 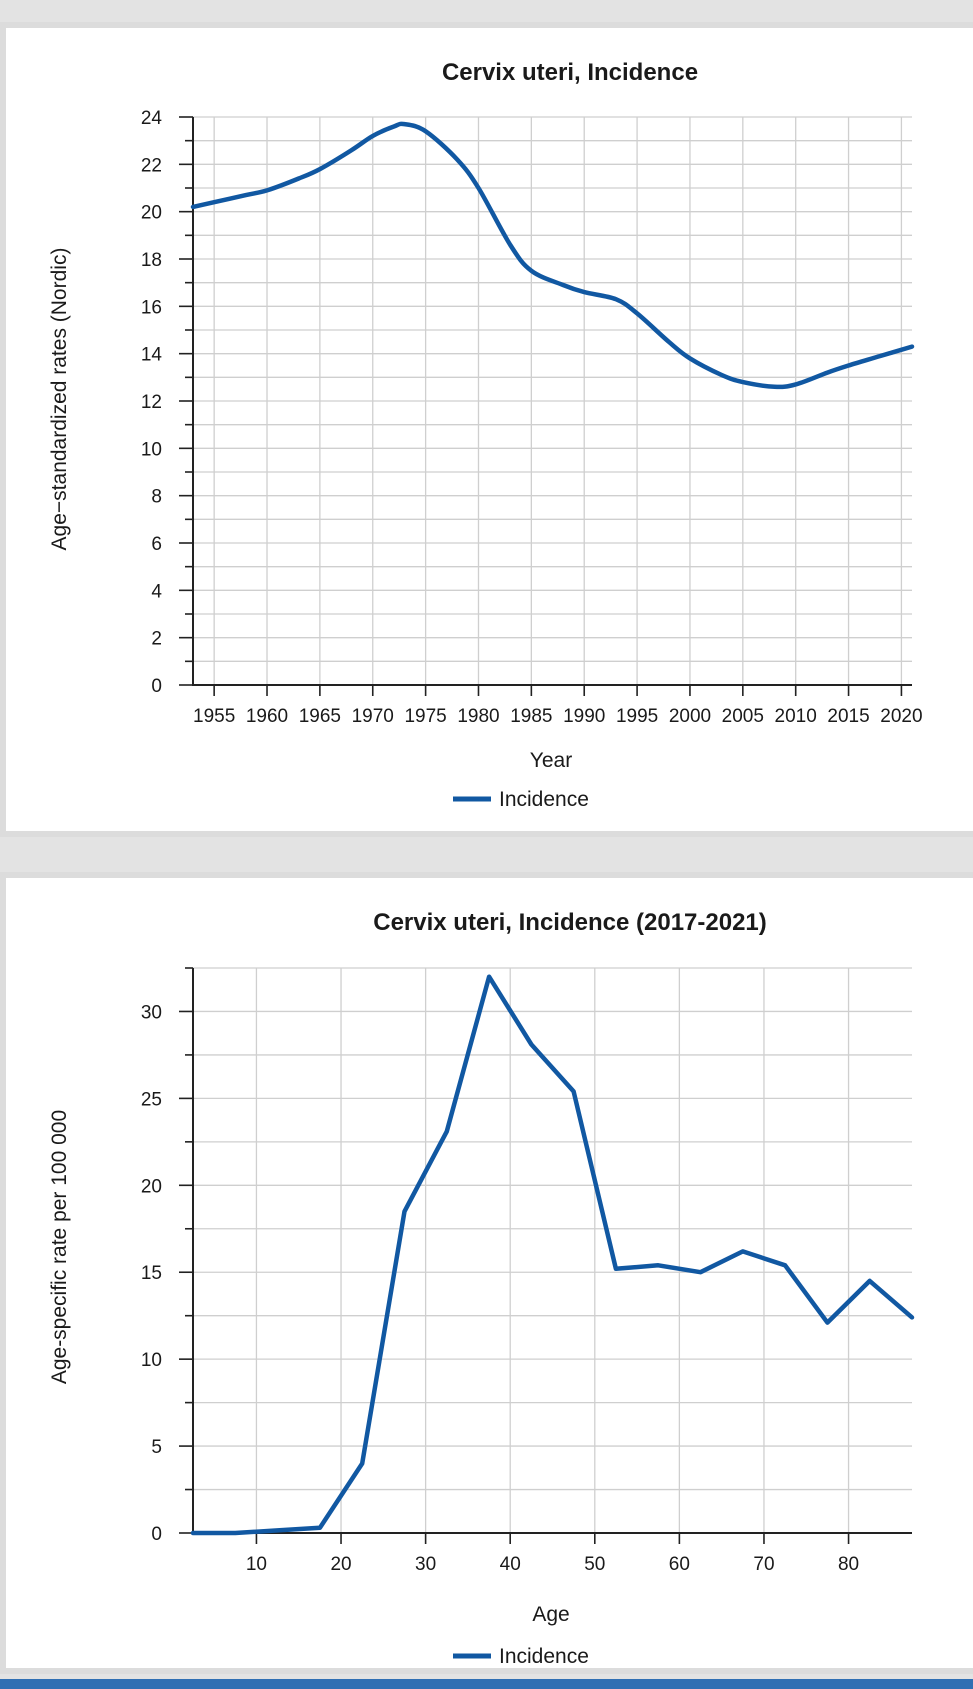 I want to click on chart-2-x-tick-label: 40, so click(x=510, y=1564).